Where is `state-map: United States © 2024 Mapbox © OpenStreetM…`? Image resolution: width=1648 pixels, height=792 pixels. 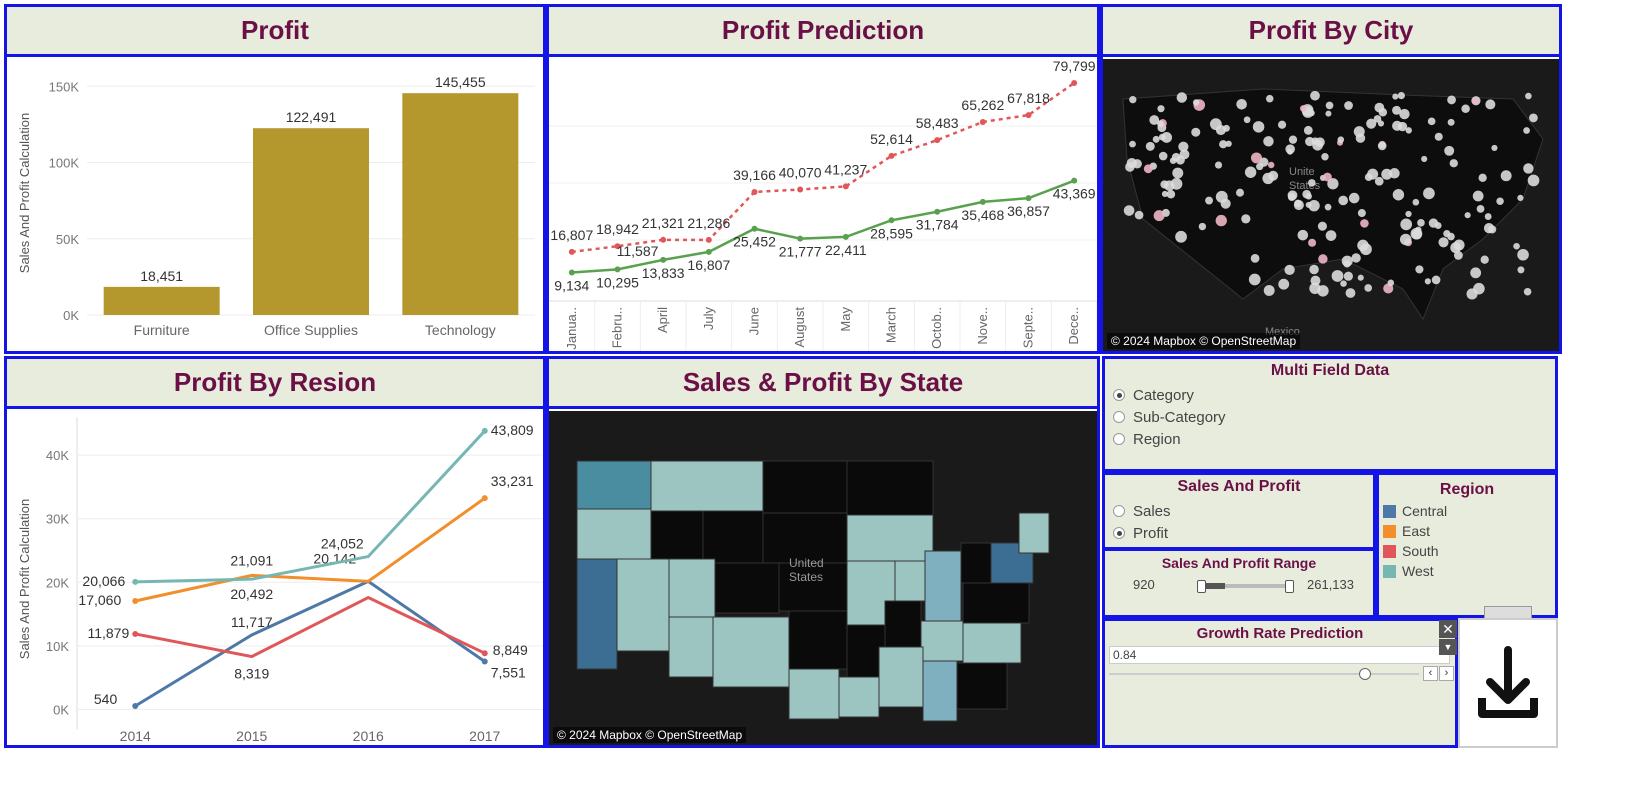 state-map: United States © 2024 Mapbox © OpenStreetM… is located at coordinates (823, 578).